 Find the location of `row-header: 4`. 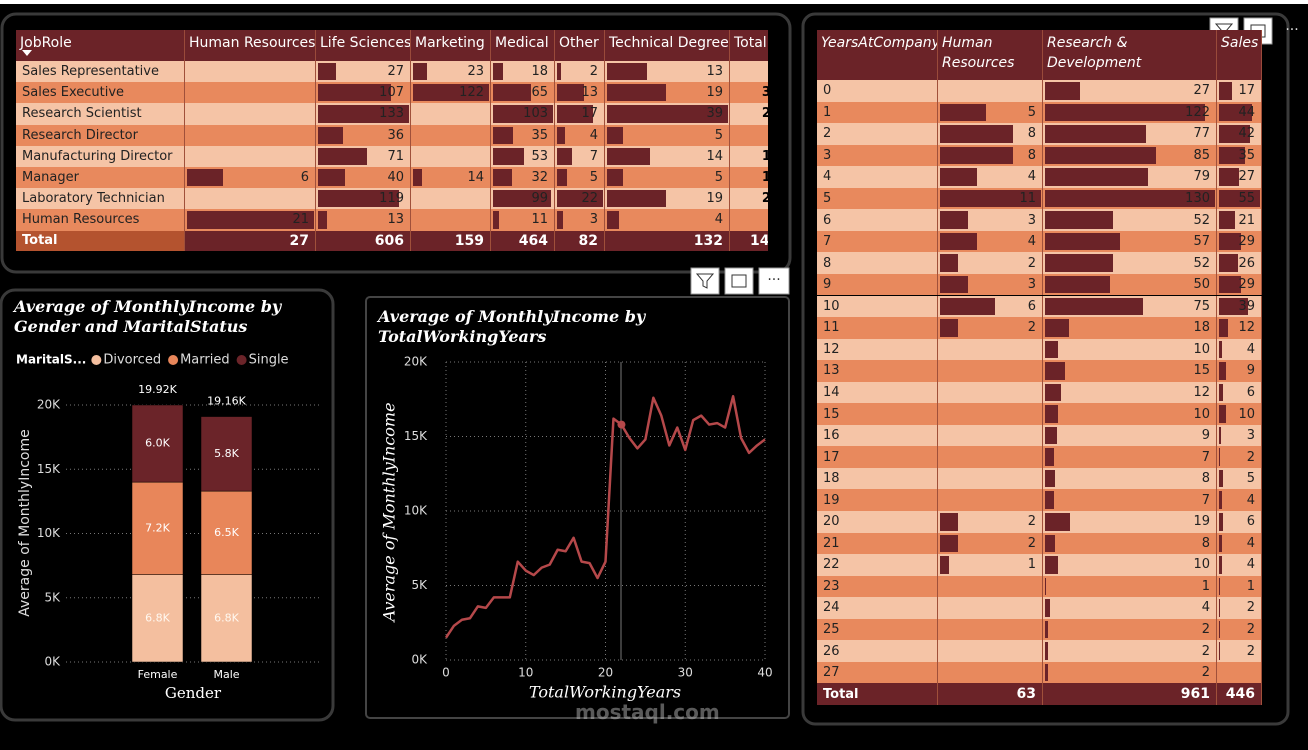

row-header: 4 is located at coordinates (877, 177).